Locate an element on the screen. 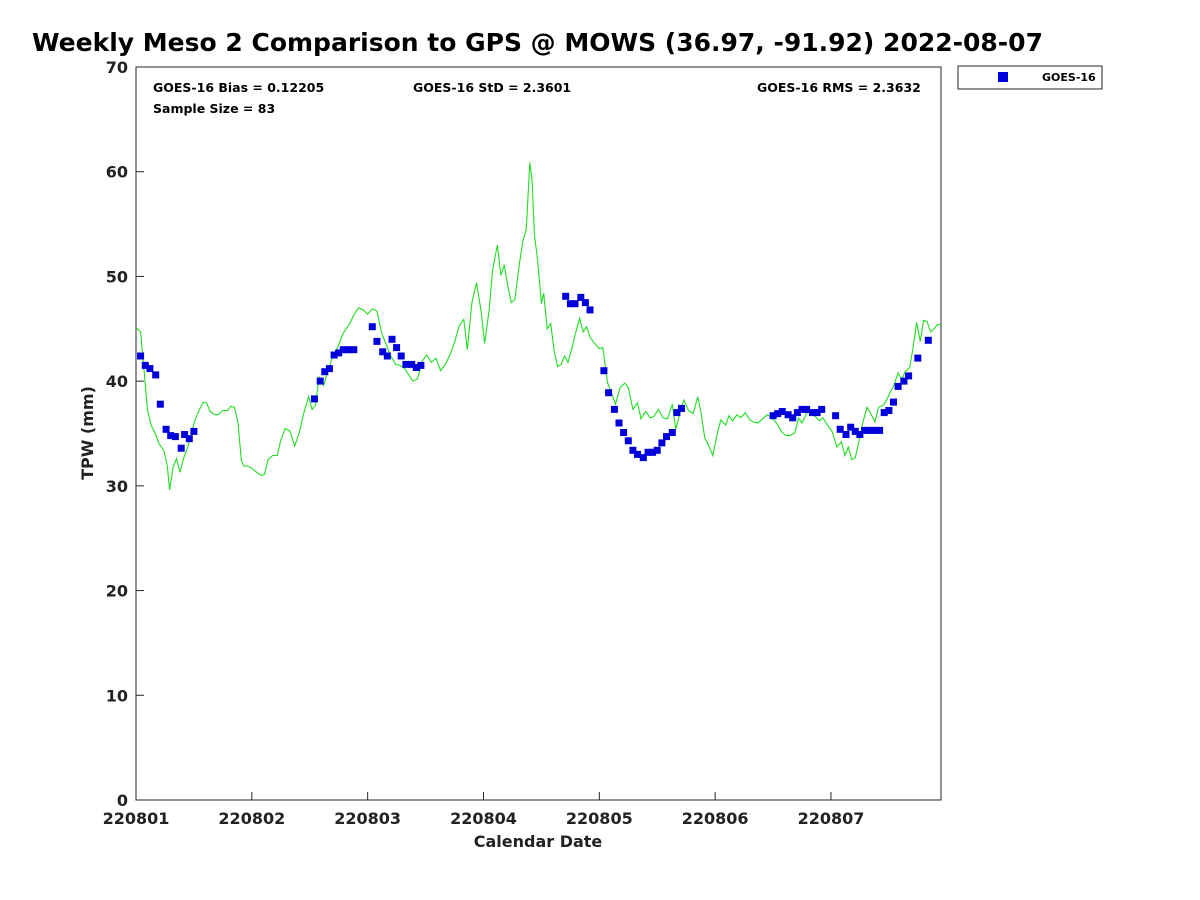 The image size is (1200, 900). y-tick-label: 20 is located at coordinates (117, 591).